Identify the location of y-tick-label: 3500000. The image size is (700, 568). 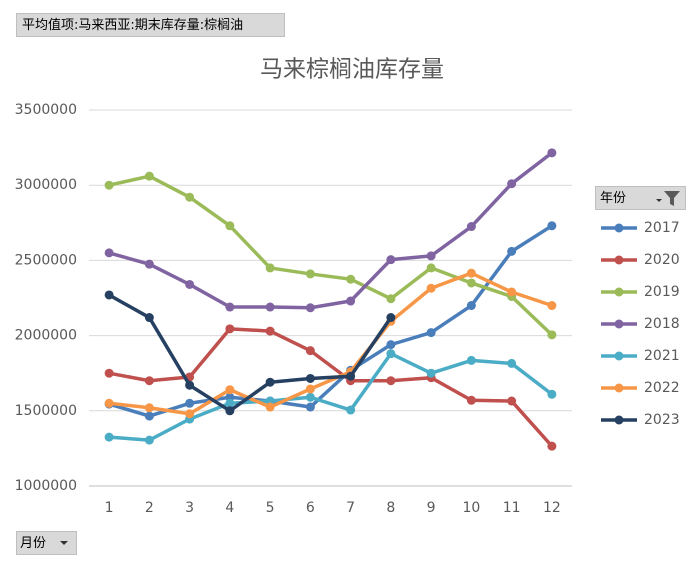
(46, 110).